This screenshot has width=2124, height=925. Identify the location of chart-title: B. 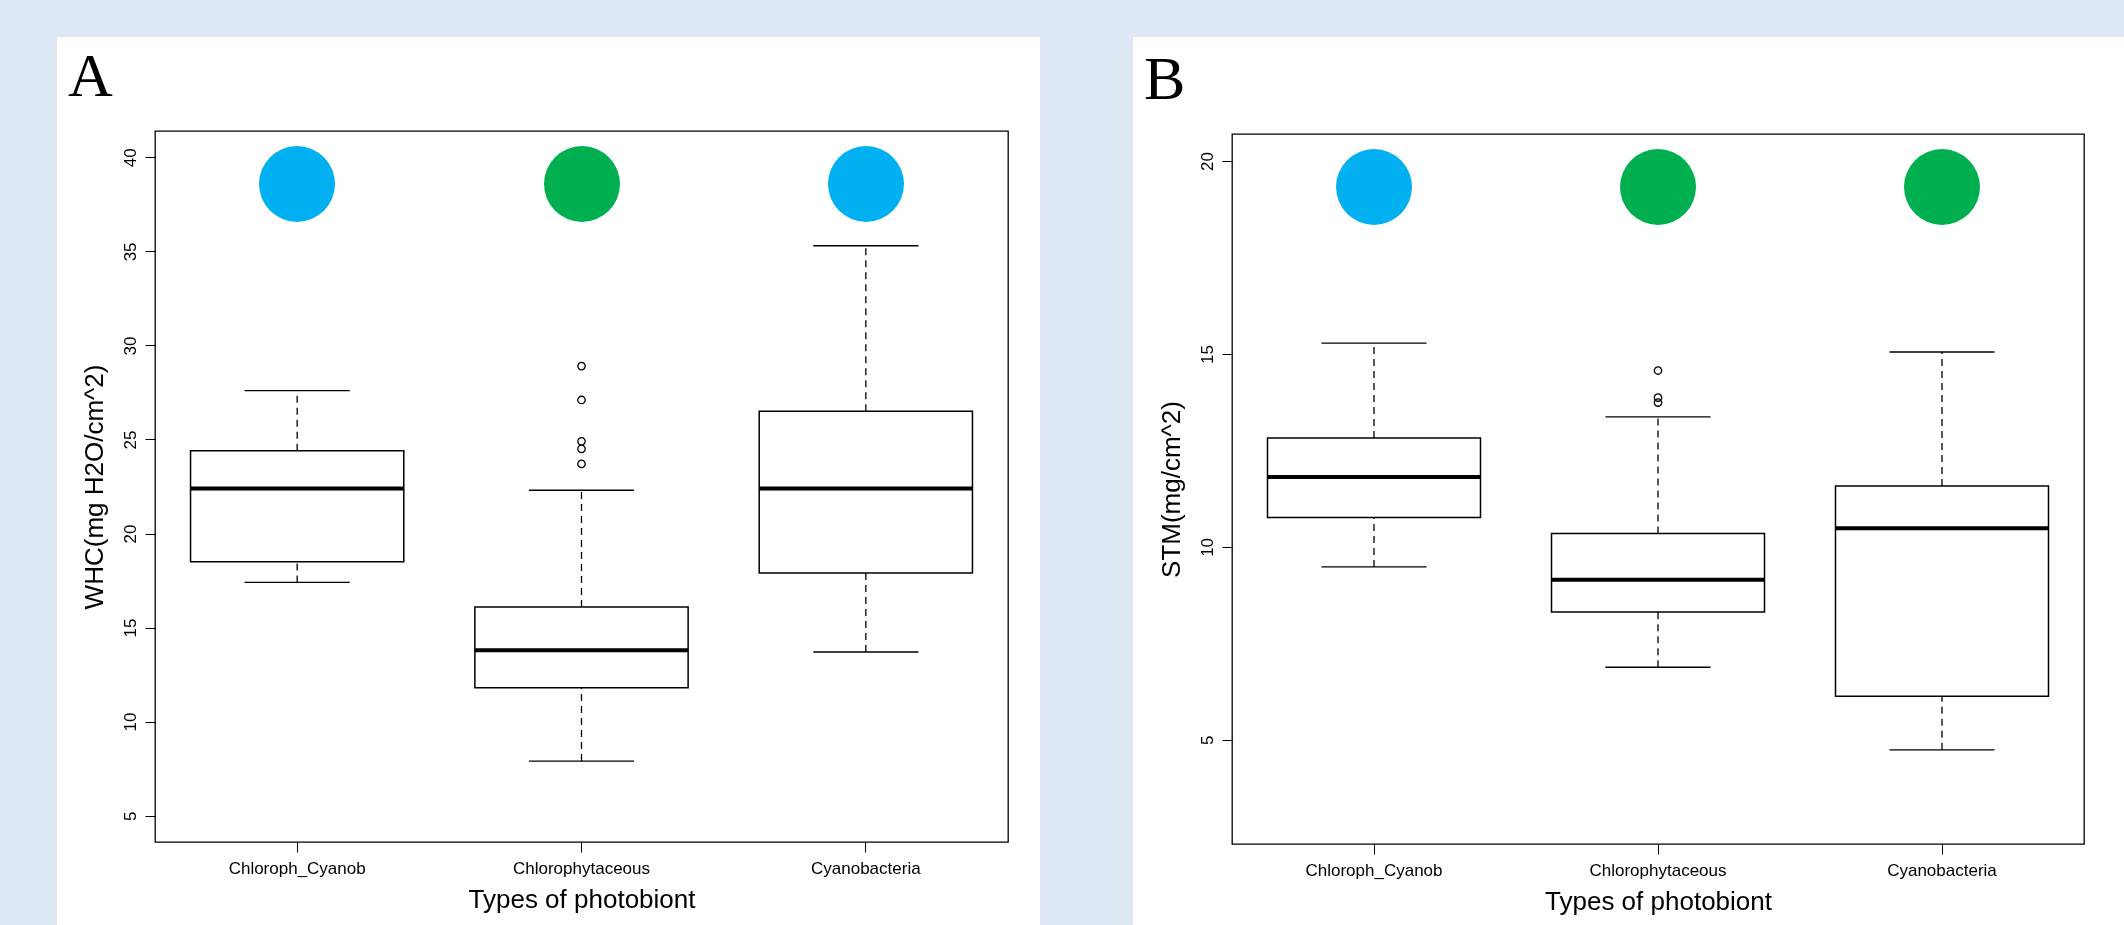
(1165, 78).